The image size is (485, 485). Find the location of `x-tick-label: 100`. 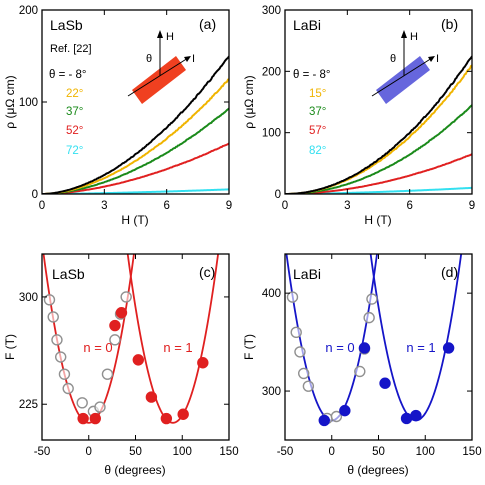

x-tick-label: 100 is located at coordinates (425, 452).